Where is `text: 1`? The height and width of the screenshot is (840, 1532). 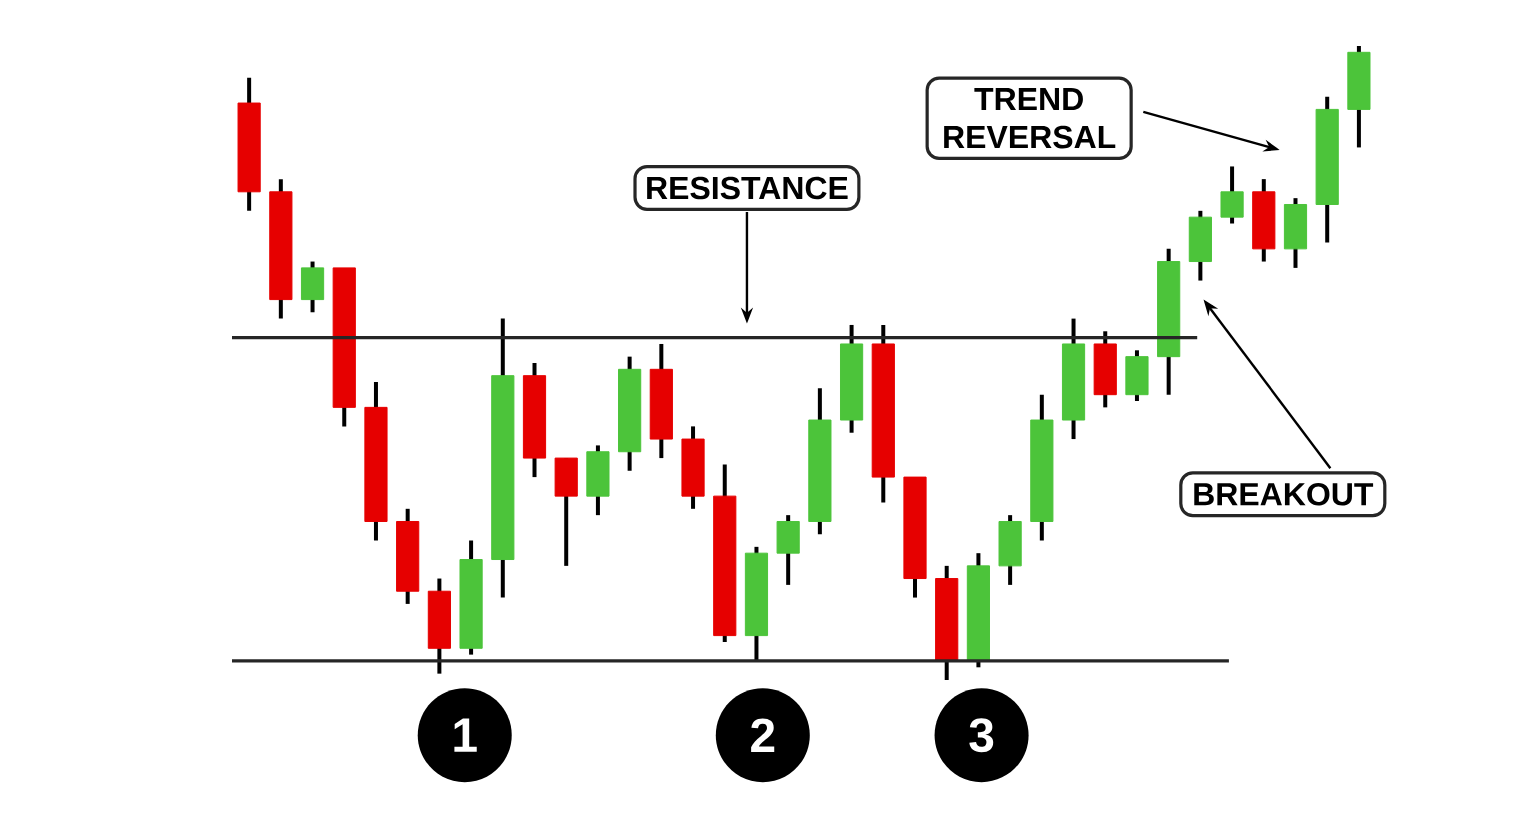 text: 1 is located at coordinates (465, 735).